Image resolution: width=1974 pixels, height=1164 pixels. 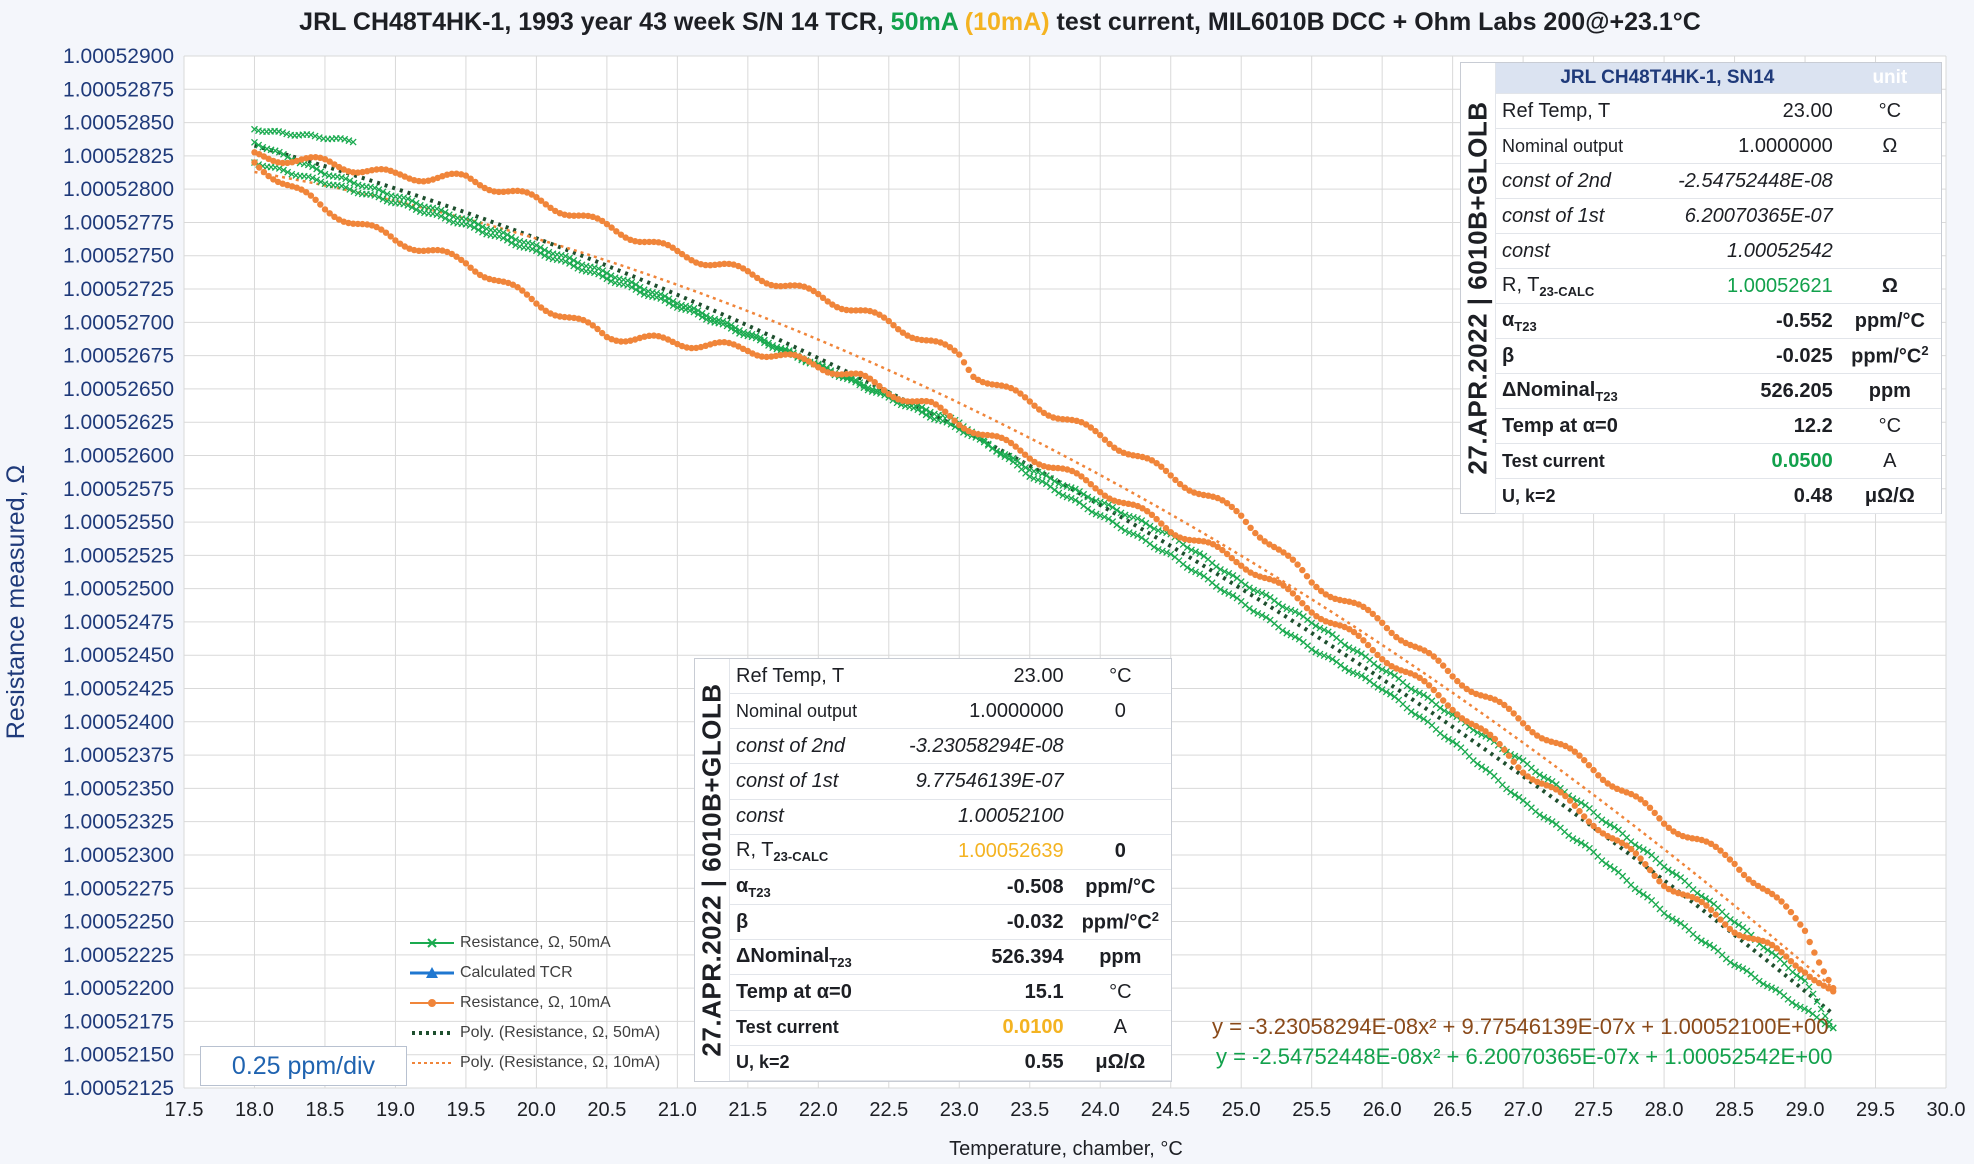 What do you see at coordinates (1875, 1110) in the screenshot?
I see `x-tick-label: 29.5` at bounding box center [1875, 1110].